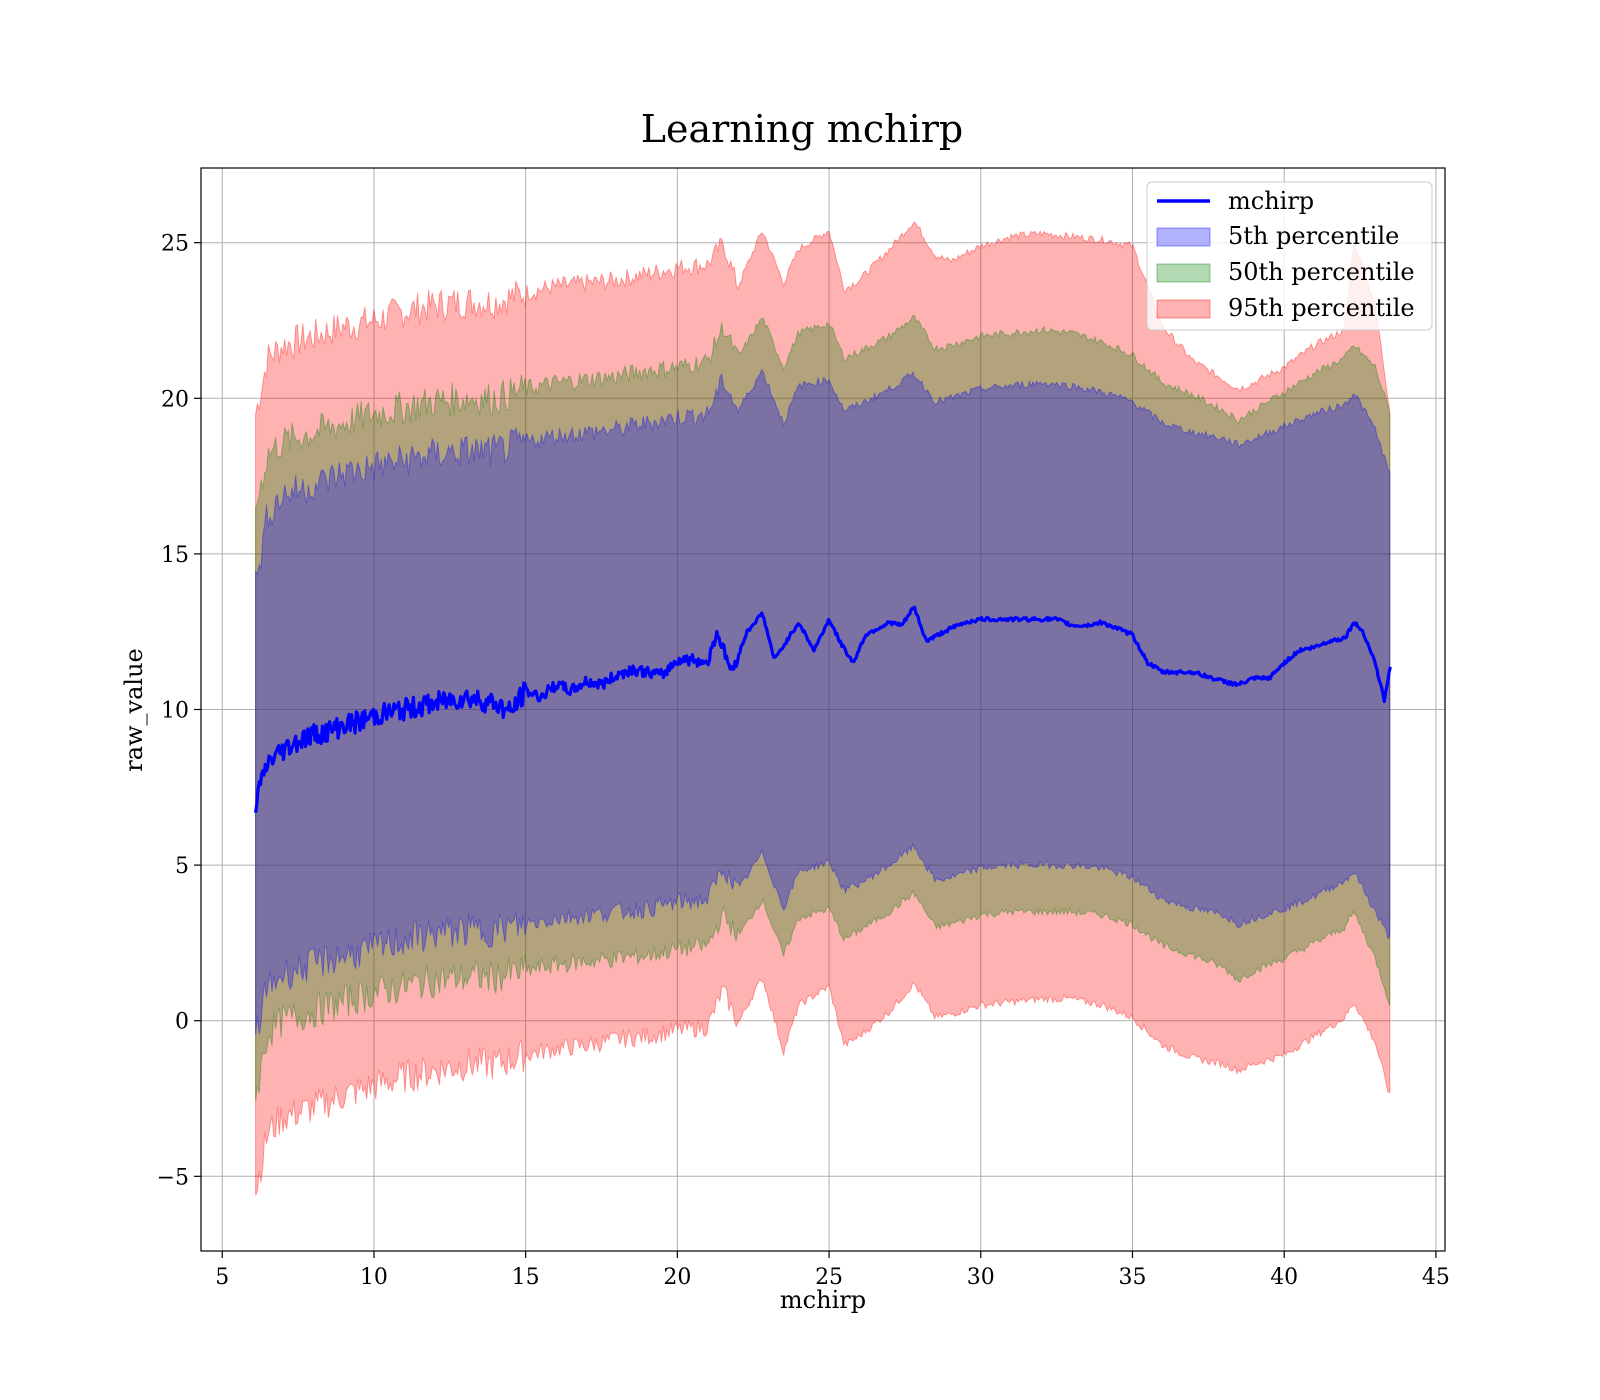 The image size is (1600, 1400). Describe the element at coordinates (1183, 237) in the screenshot. I see `legend-swatch-5th` at that location.